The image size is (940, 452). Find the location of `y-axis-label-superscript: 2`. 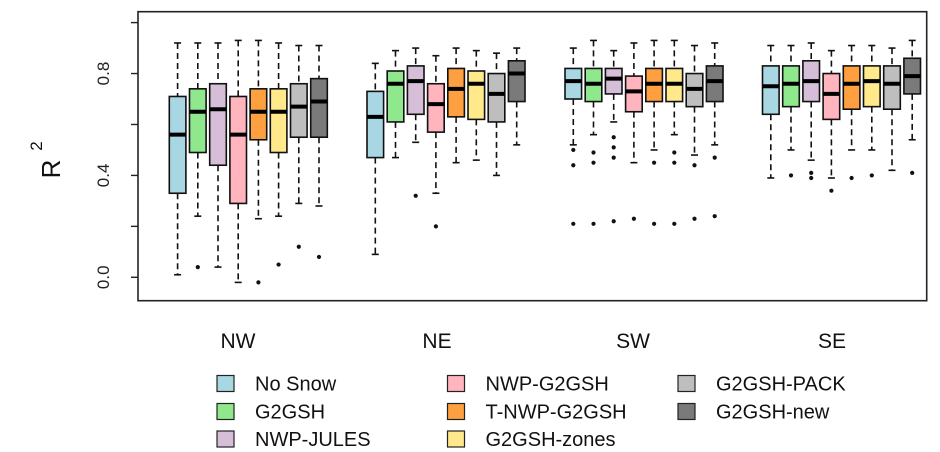

y-axis-label-superscript: 2 is located at coordinates (36, 145).